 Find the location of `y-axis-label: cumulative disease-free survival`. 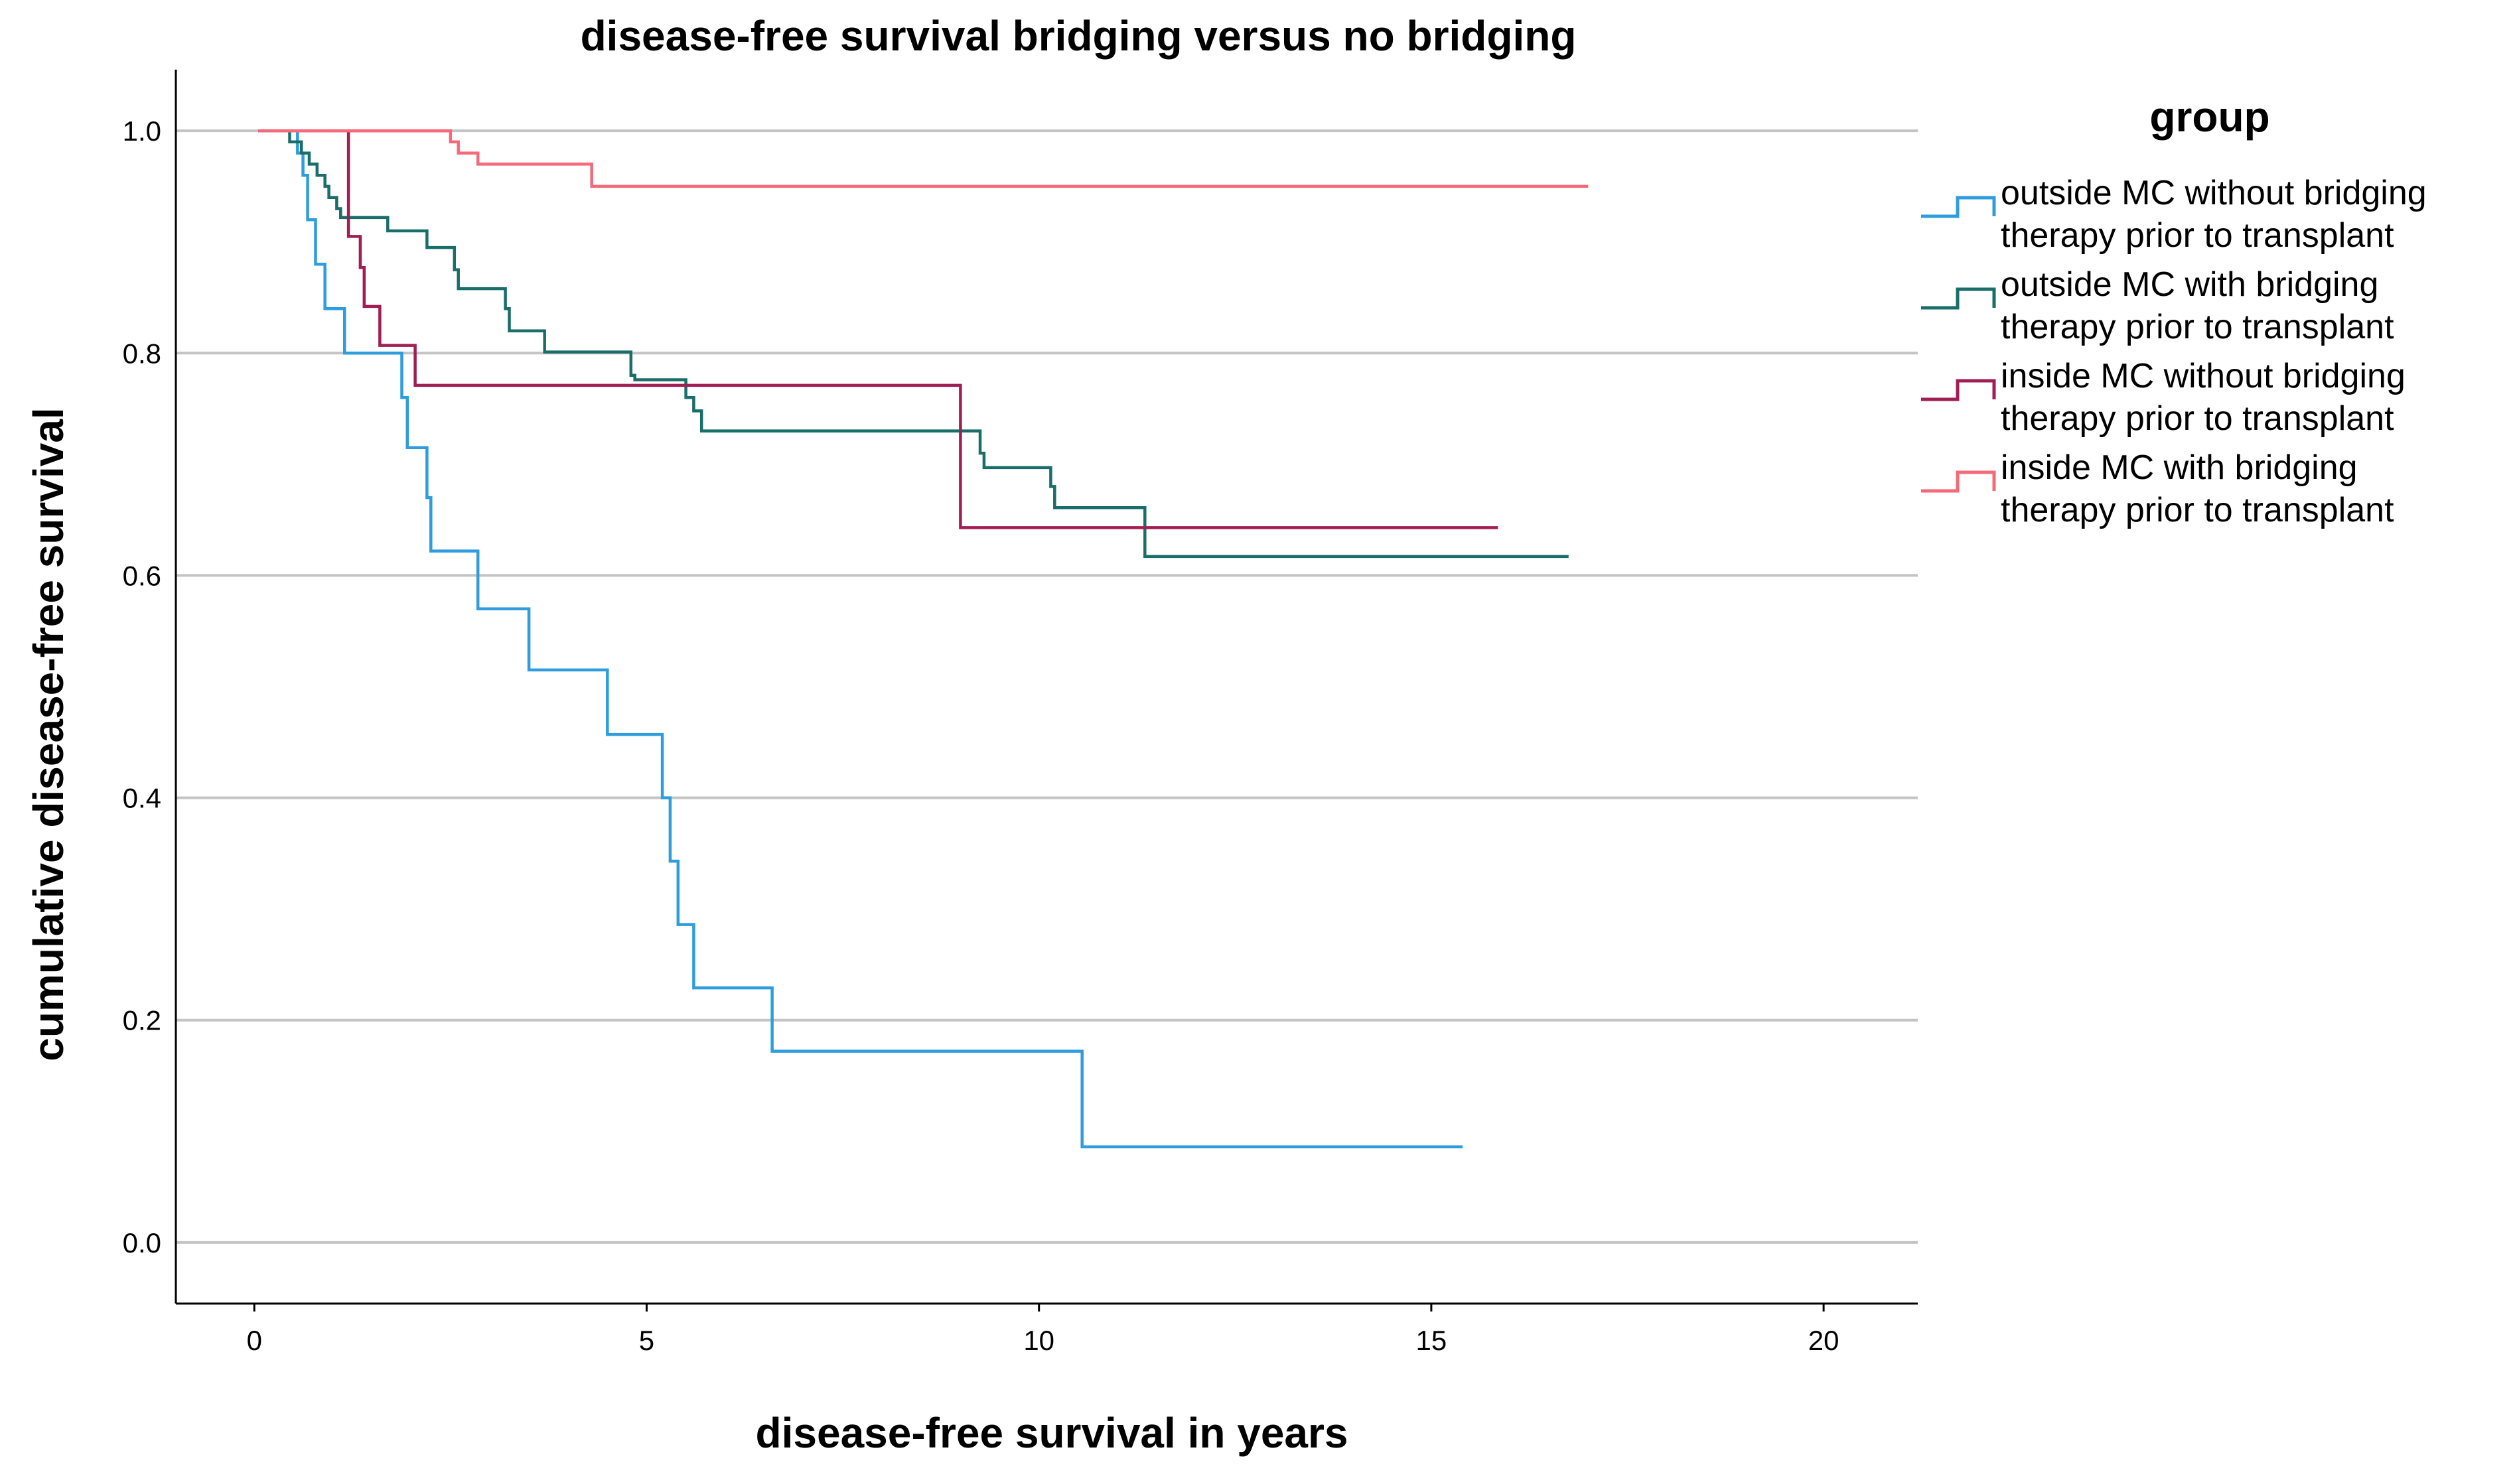

y-axis-label: cumulative disease-free survival is located at coordinates (48, 734).